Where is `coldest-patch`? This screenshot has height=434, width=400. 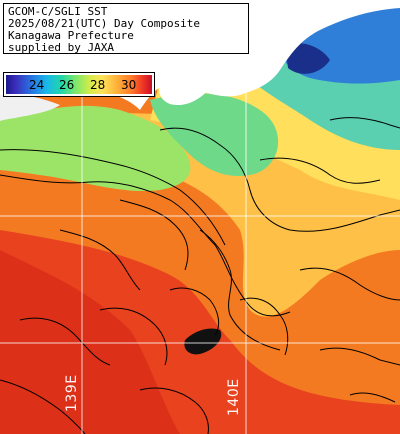 coldest-patch is located at coordinates (307, 58).